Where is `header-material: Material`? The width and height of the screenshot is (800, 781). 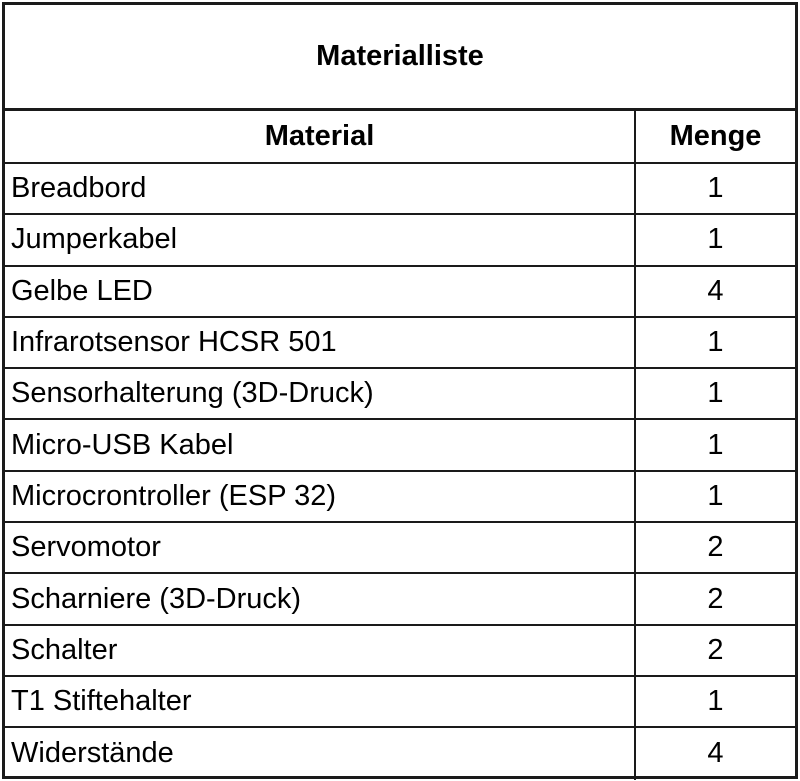
header-material: Material is located at coordinates (320, 136).